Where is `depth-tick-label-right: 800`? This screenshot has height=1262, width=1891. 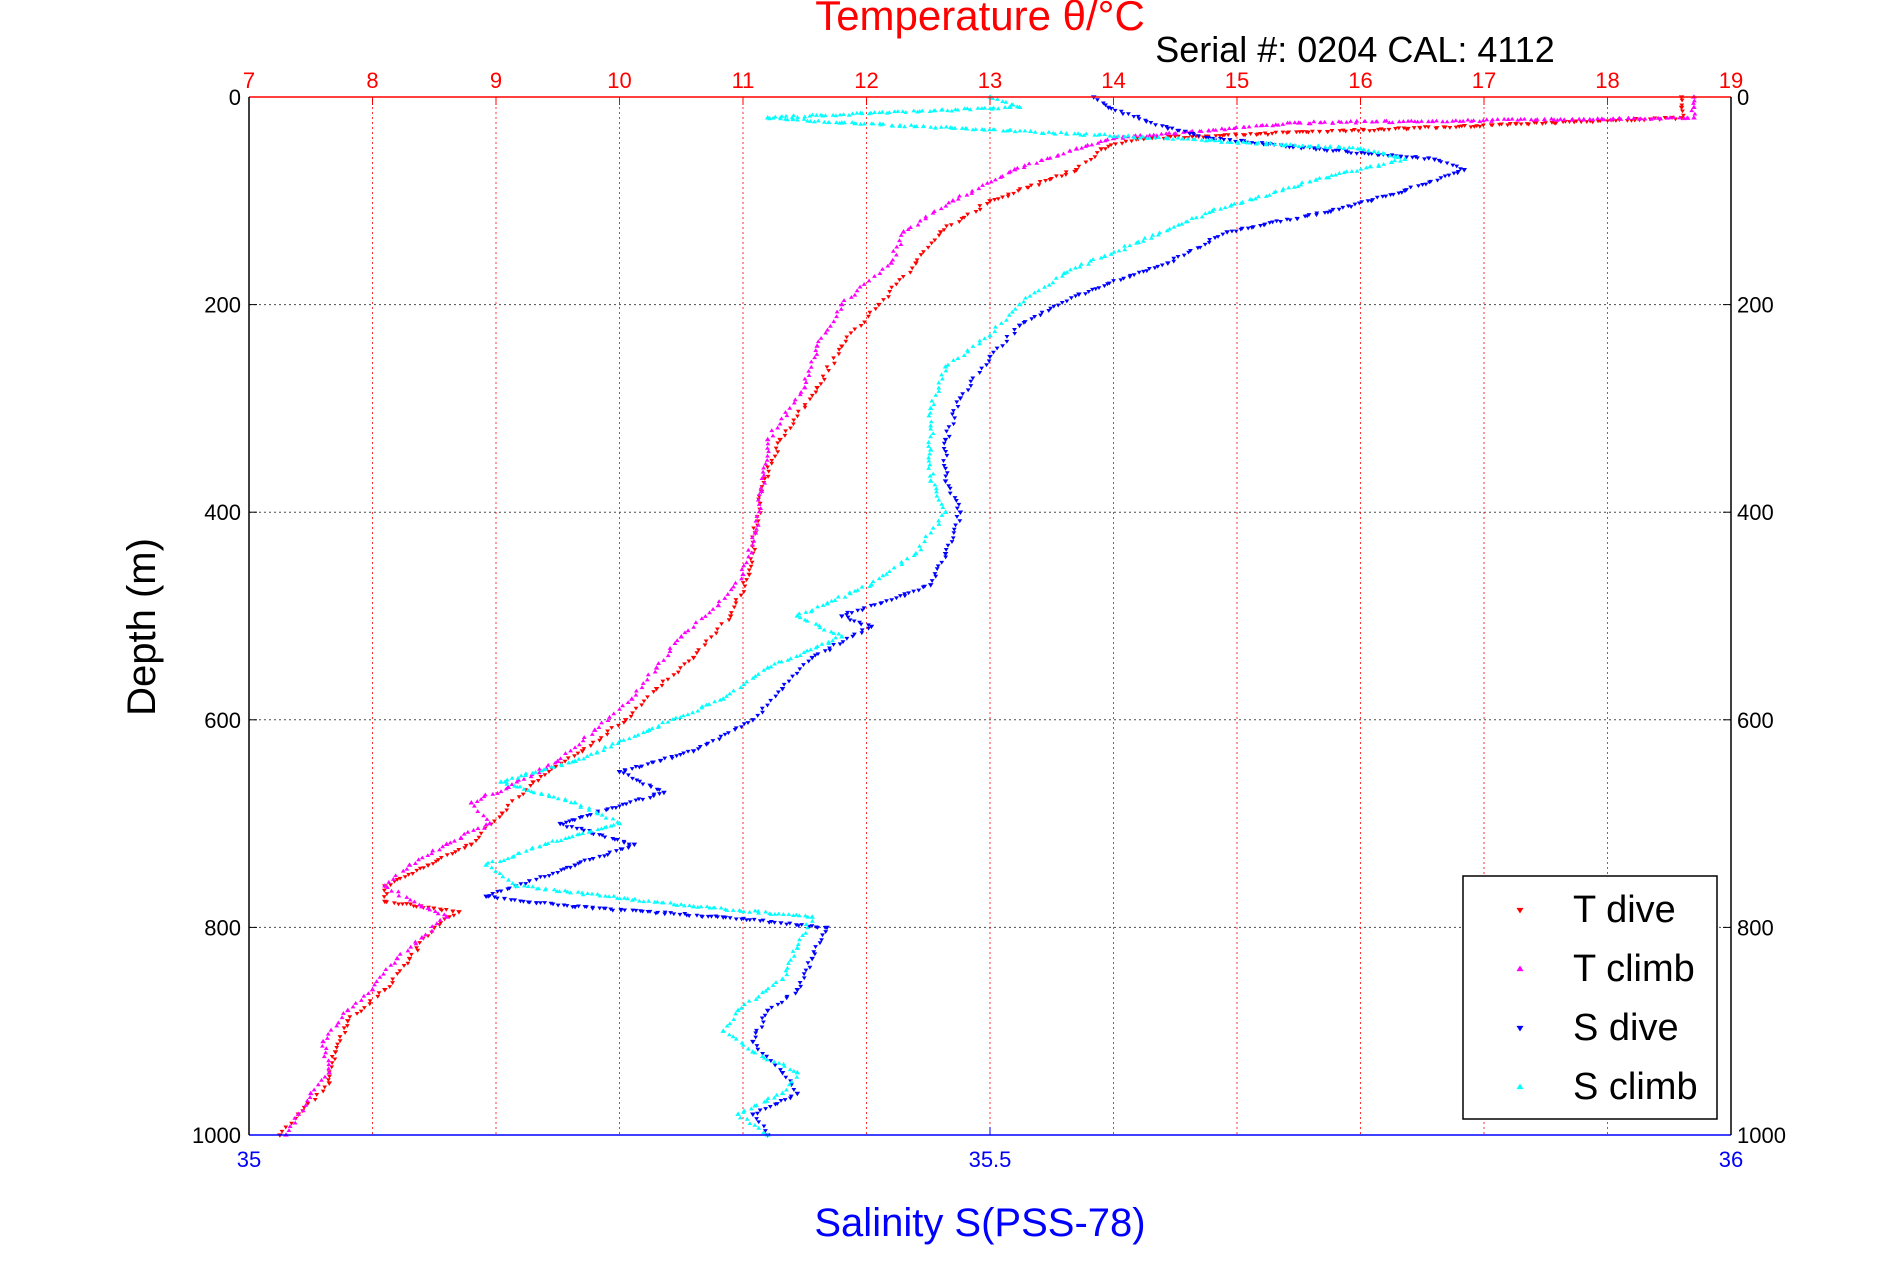
depth-tick-label-right: 800 is located at coordinates (1755, 927).